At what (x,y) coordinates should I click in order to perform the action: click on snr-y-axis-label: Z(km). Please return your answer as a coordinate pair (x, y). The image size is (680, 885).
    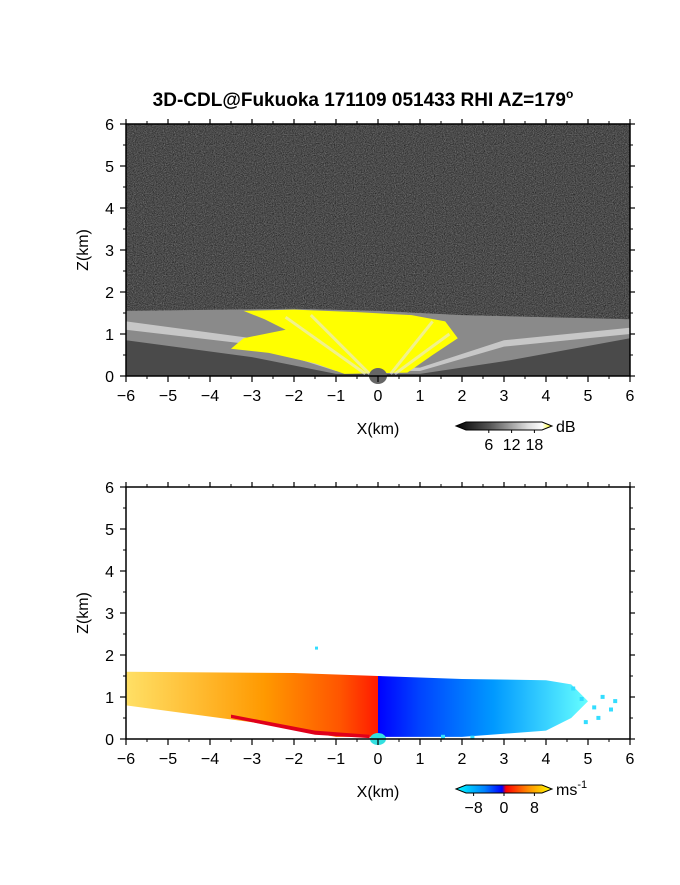
    Looking at the image, I should click on (83, 250).